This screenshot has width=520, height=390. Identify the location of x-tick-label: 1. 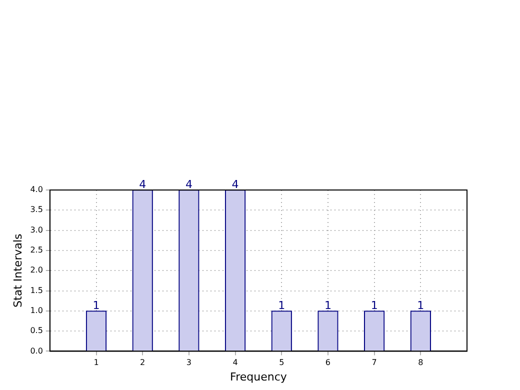
(96, 363).